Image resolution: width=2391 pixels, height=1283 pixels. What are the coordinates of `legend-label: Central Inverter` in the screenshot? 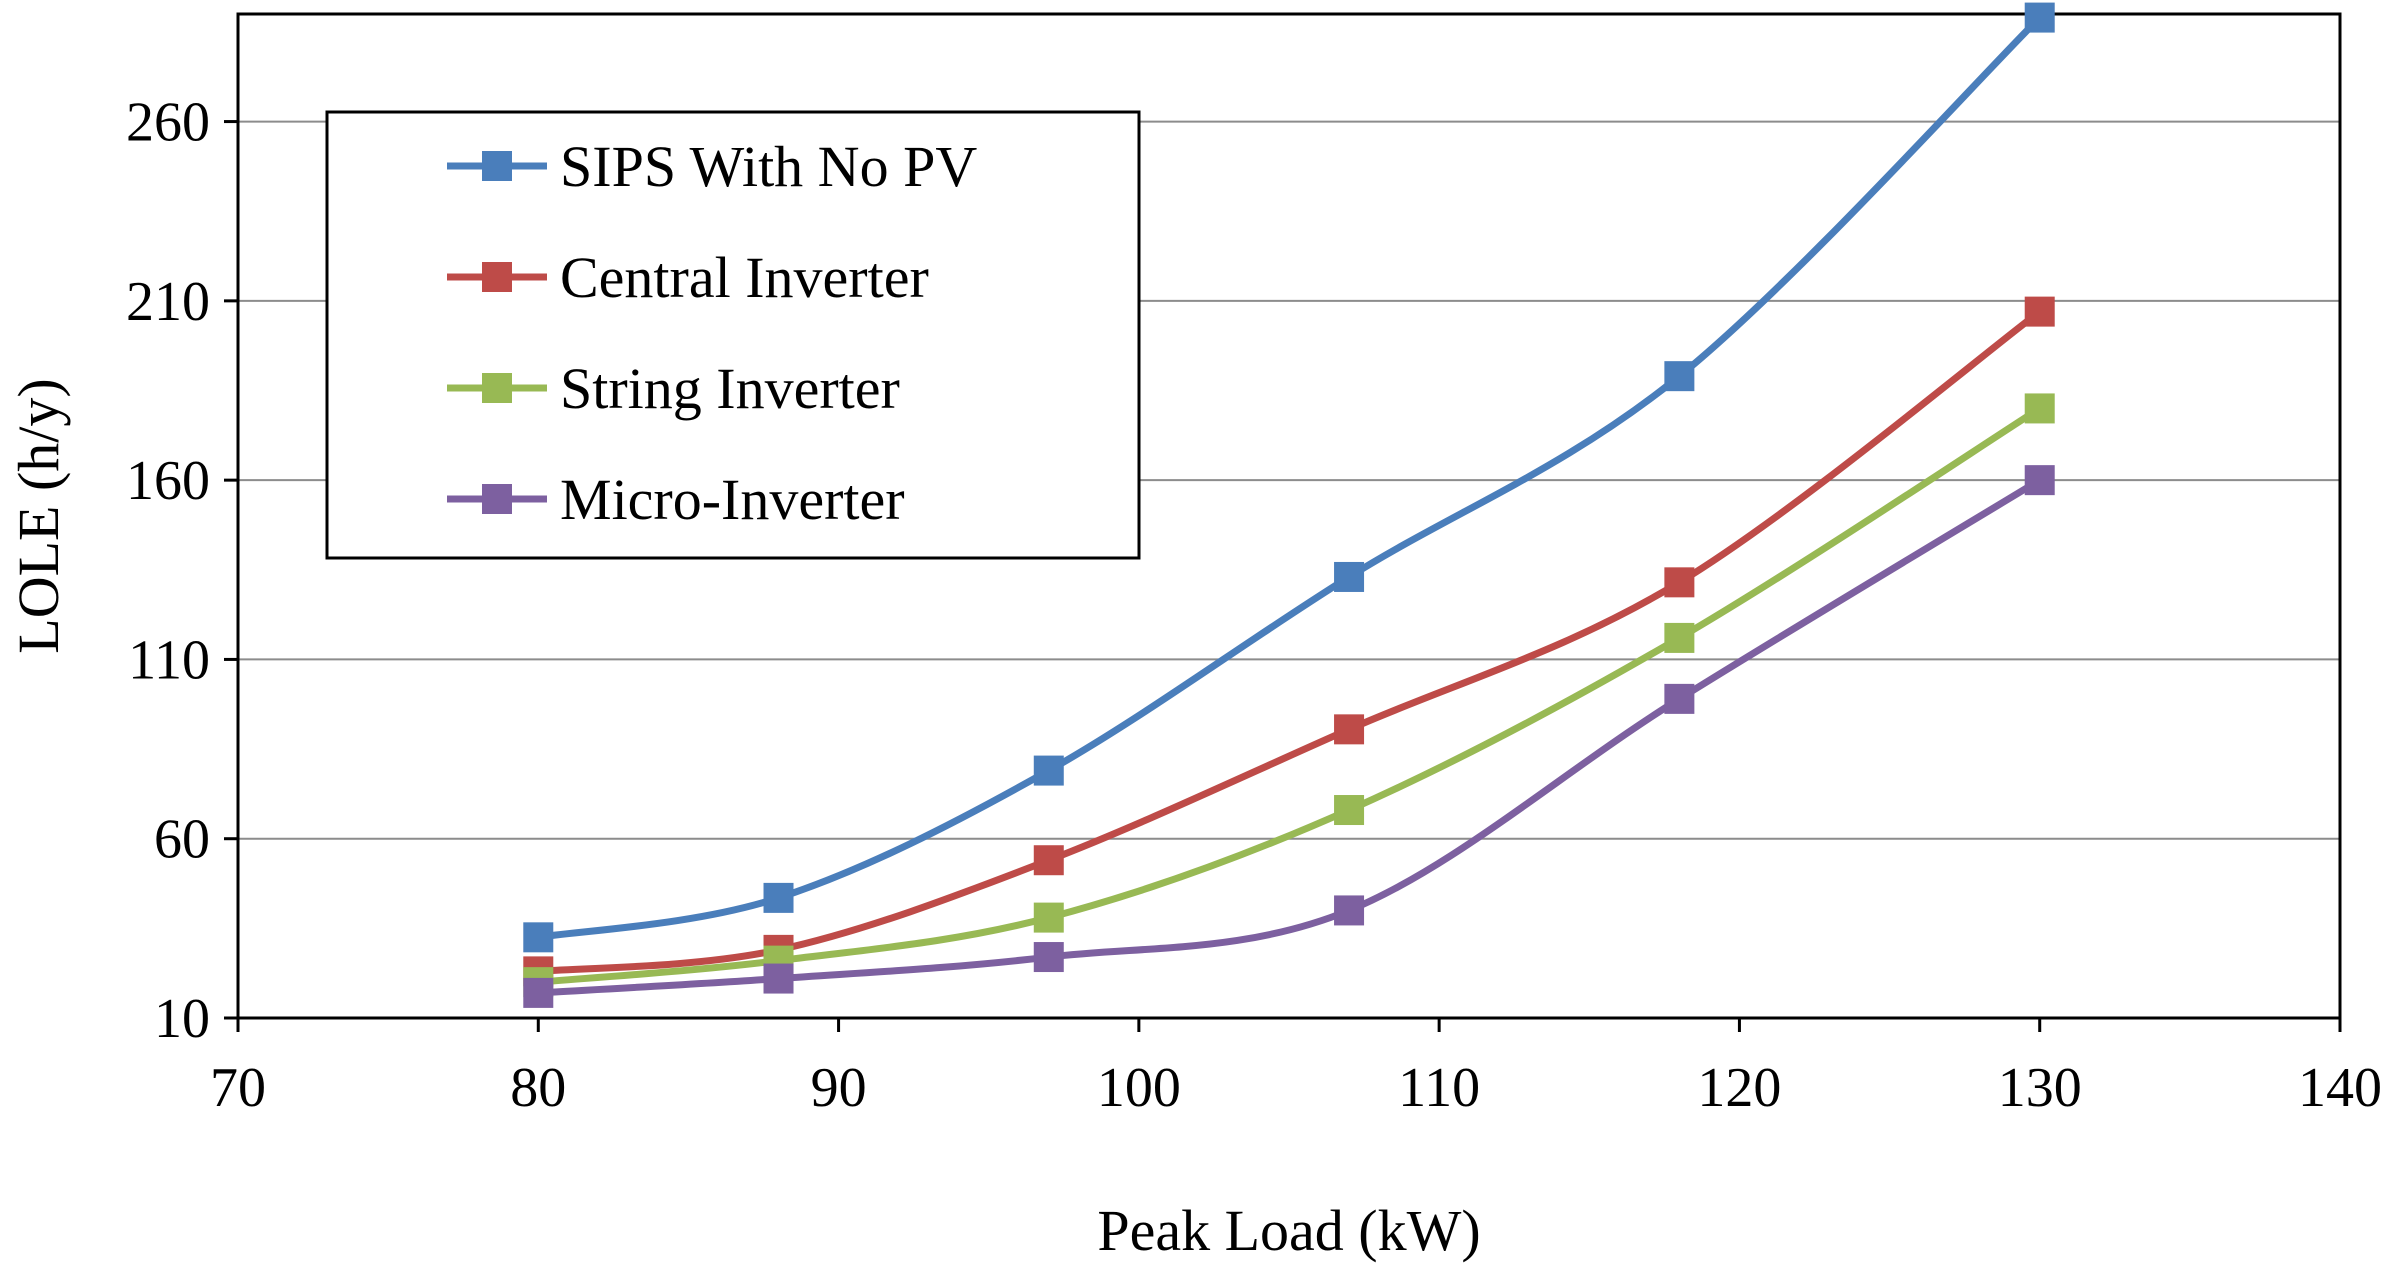 It's located at (744, 277).